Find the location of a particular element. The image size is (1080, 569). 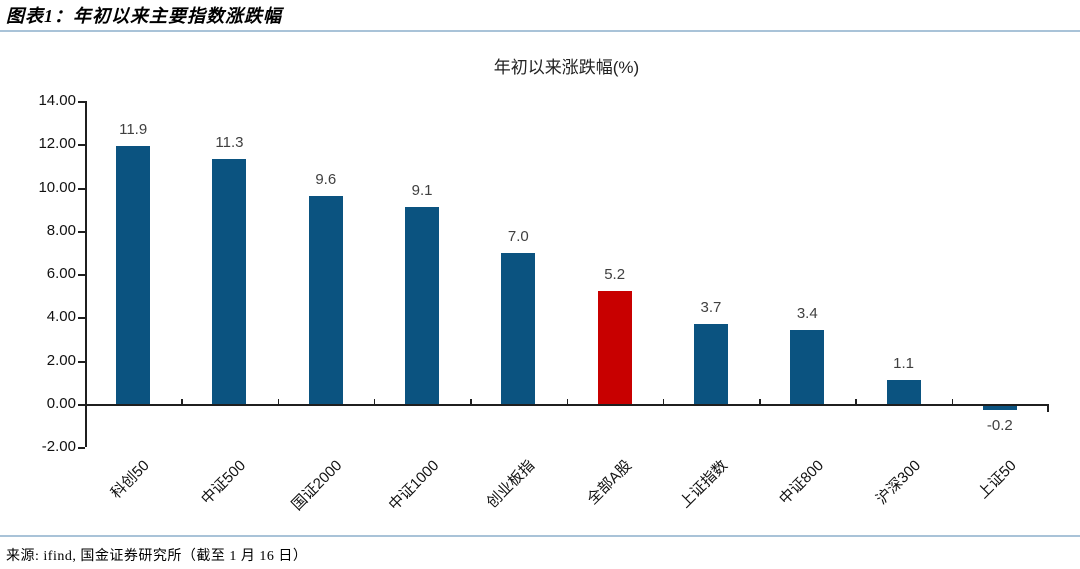

y-axis-tick-label: 4.00 is located at coordinates (61, 317).